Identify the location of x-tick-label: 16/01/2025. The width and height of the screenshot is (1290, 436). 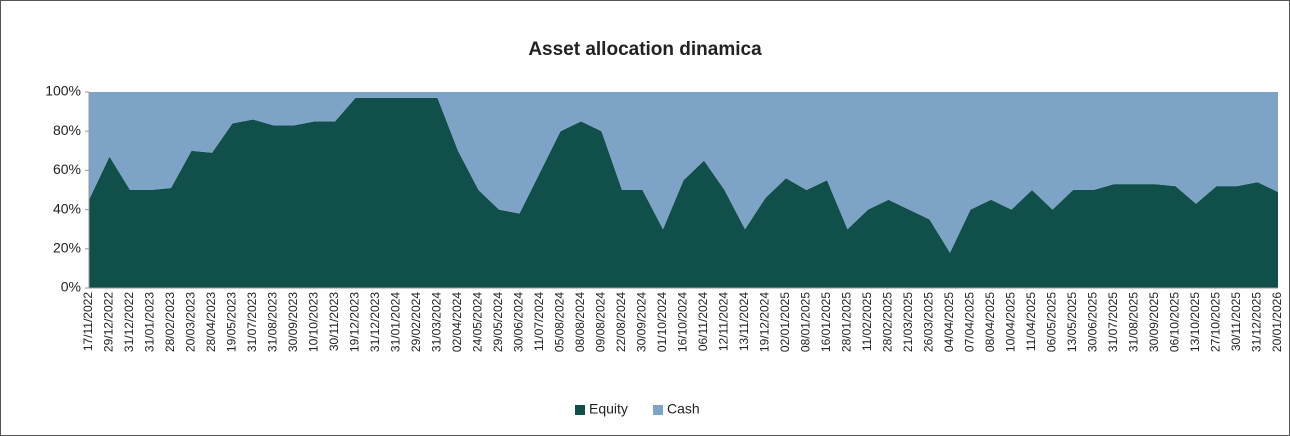
(826, 322).